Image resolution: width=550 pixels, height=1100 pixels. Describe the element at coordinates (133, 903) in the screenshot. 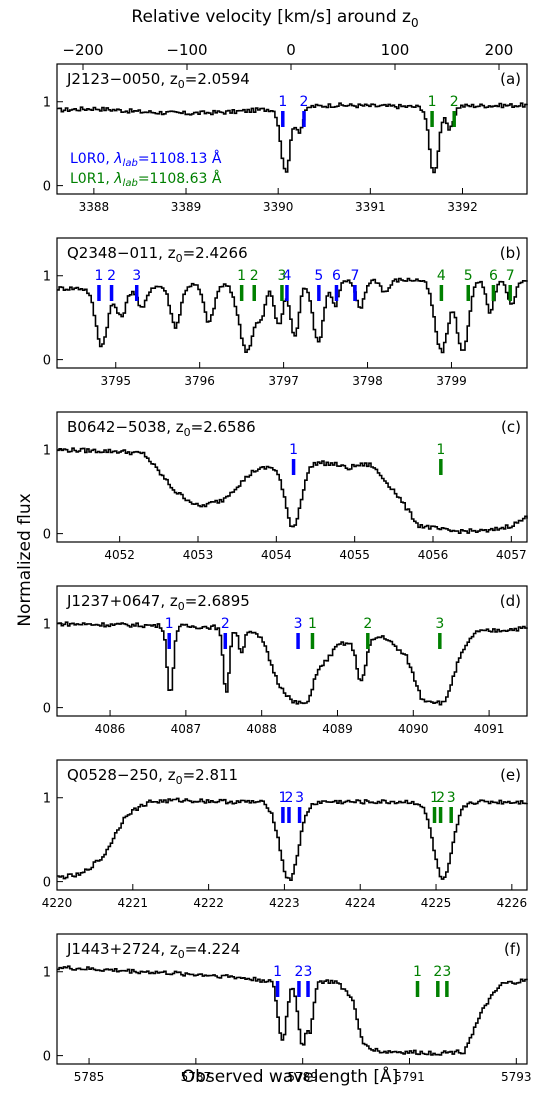

I see `x-tick-label: 4221` at that location.